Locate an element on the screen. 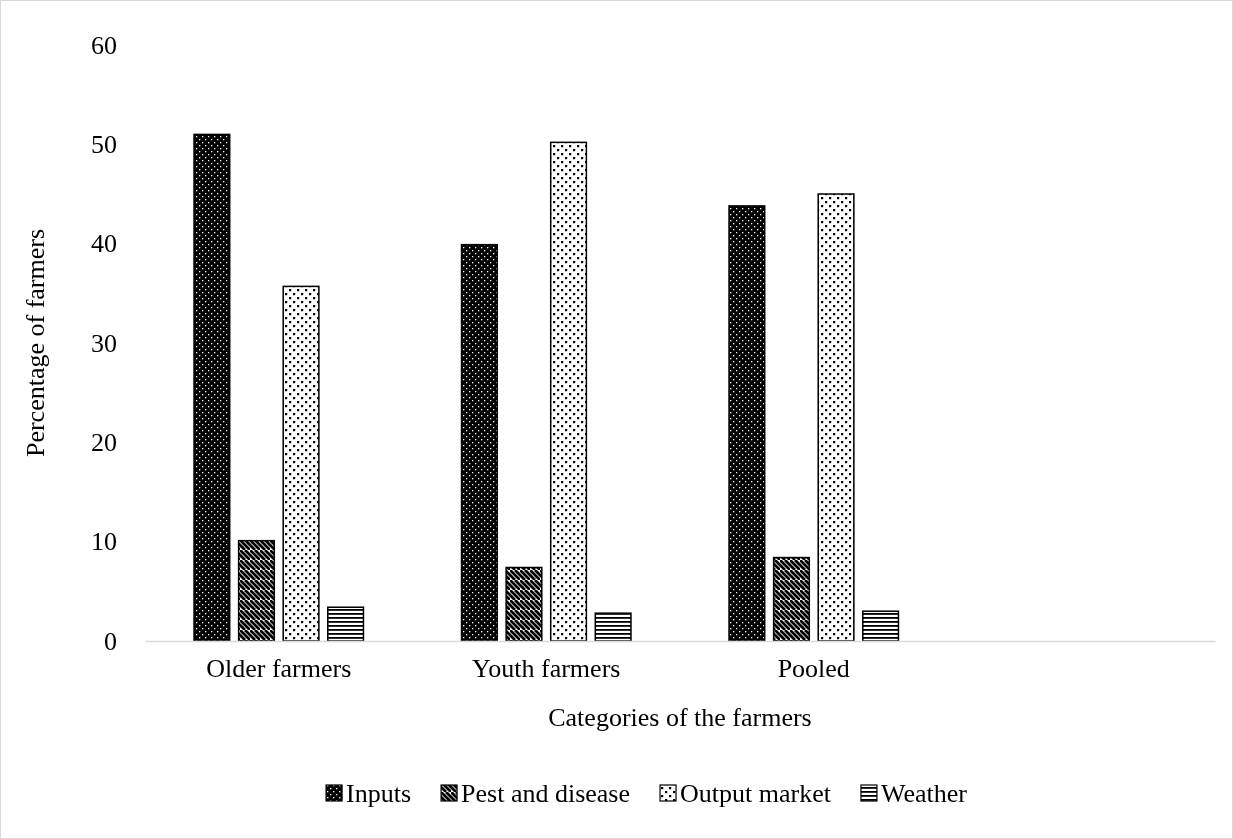 The width and height of the screenshot is (1233, 839). x-tick-label: Older farmers is located at coordinates (279, 669).